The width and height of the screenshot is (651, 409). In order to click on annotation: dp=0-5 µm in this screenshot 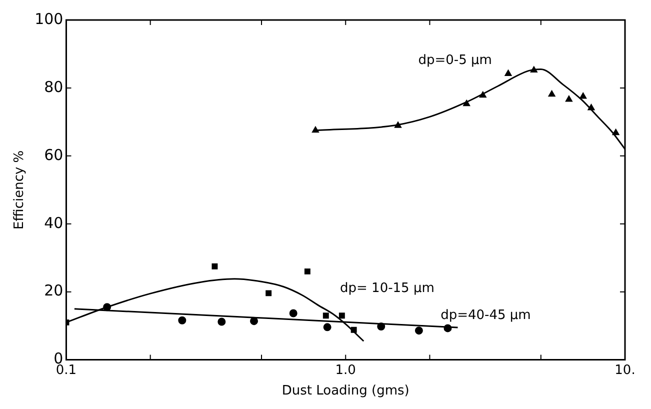, I will do `click(455, 60)`.